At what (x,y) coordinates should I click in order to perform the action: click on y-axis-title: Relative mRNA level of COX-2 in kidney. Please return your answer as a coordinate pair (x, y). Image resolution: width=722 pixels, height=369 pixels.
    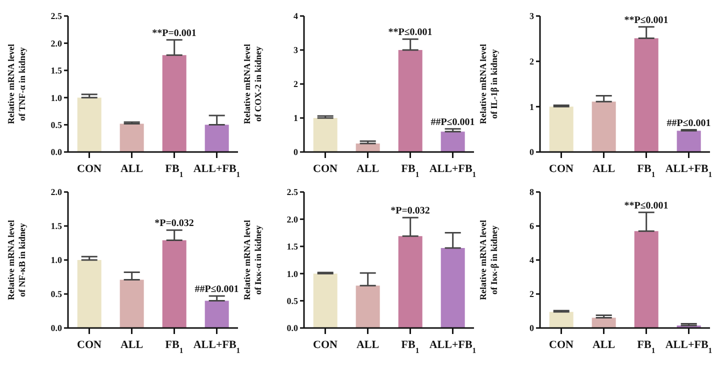
    Looking at the image, I should click on (252, 84).